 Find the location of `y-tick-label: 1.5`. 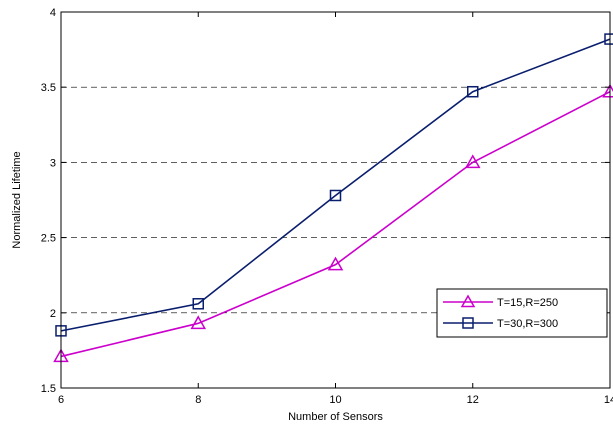

y-tick-label: 1.5 is located at coordinates (48, 389).